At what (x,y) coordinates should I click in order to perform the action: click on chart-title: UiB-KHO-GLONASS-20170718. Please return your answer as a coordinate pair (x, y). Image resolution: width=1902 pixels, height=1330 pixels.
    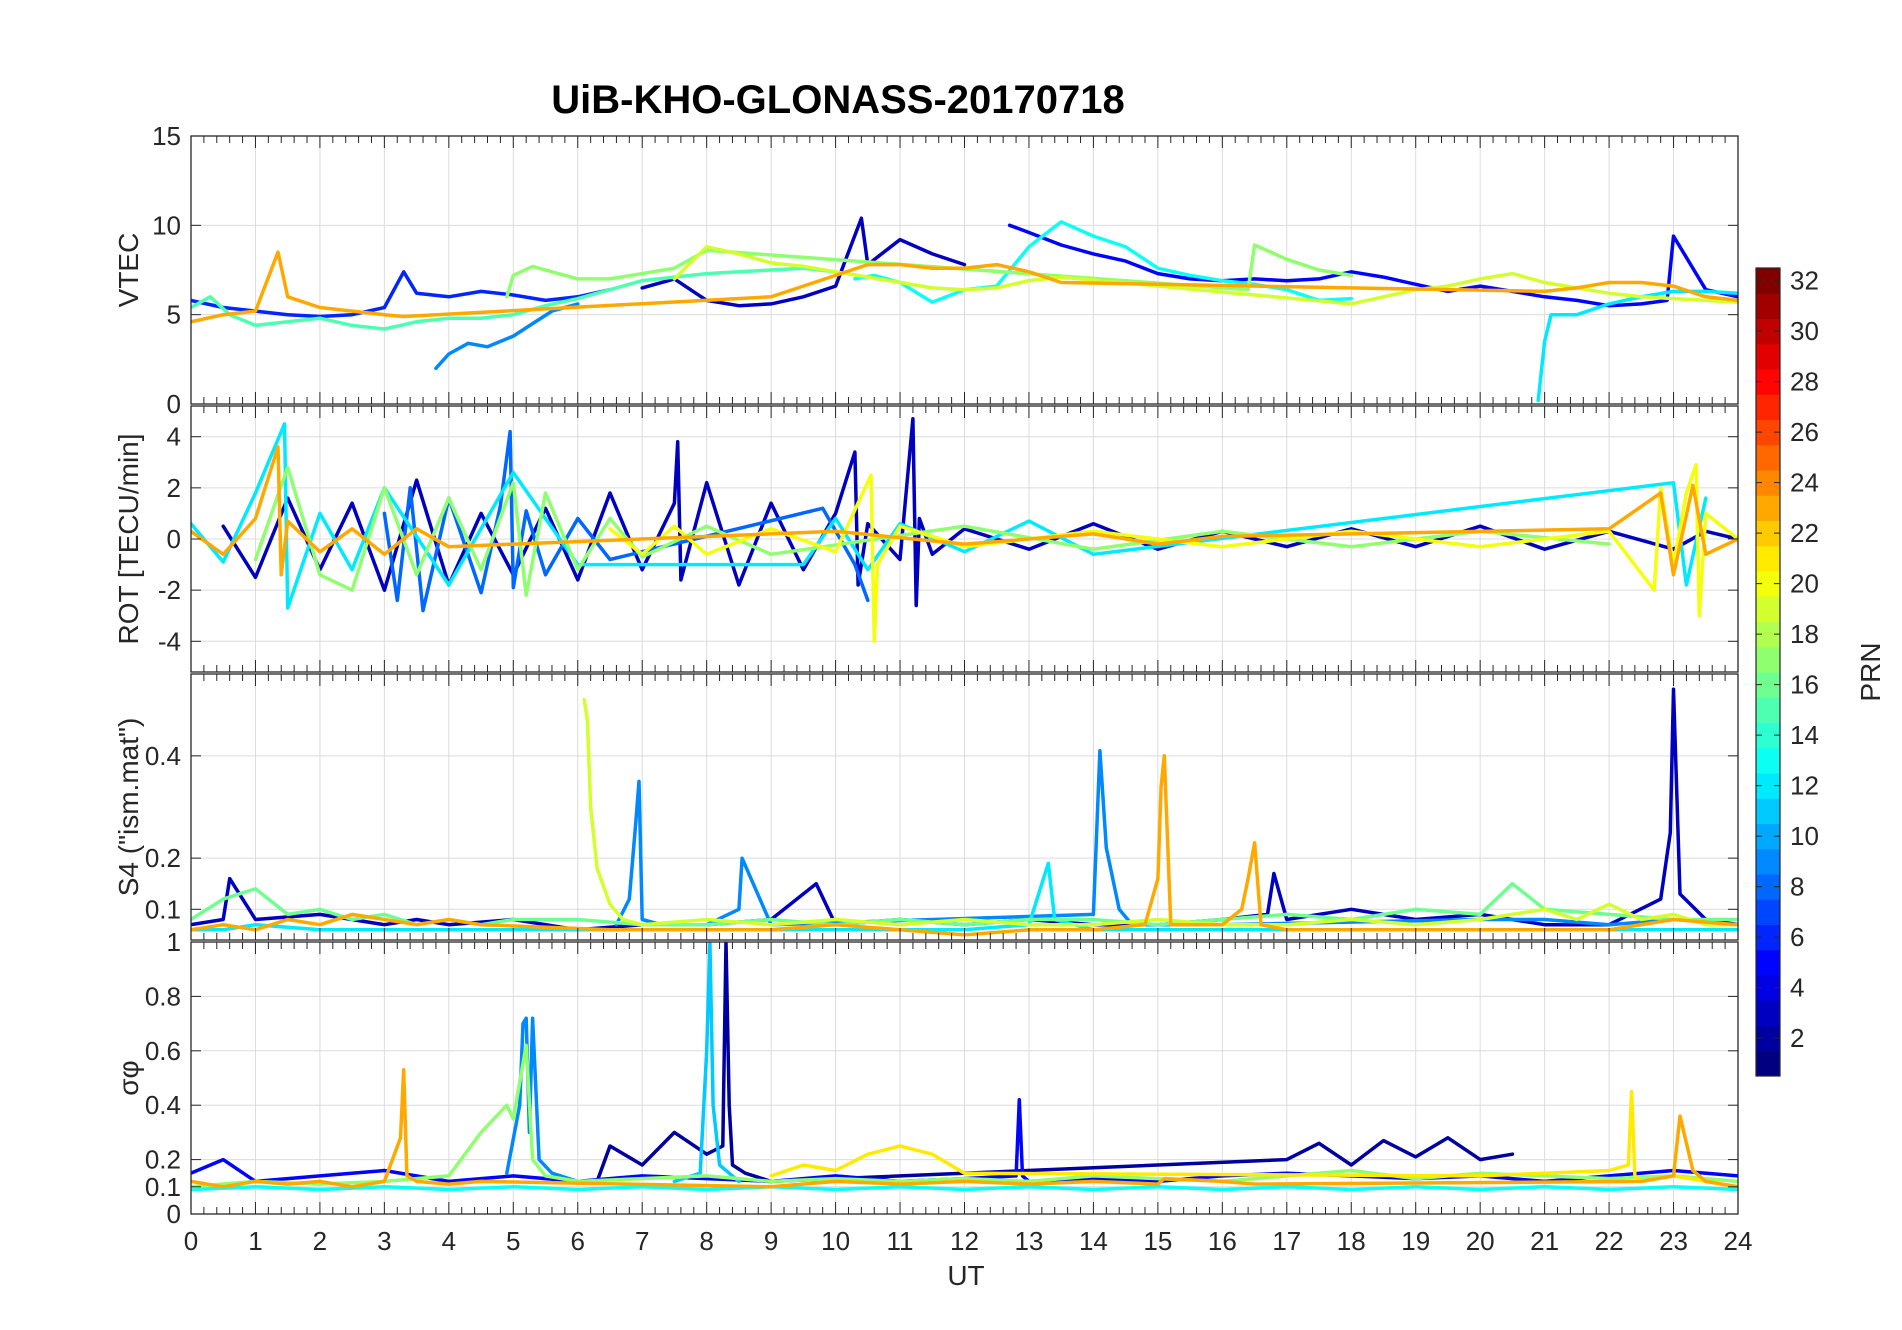
    Looking at the image, I should click on (838, 100).